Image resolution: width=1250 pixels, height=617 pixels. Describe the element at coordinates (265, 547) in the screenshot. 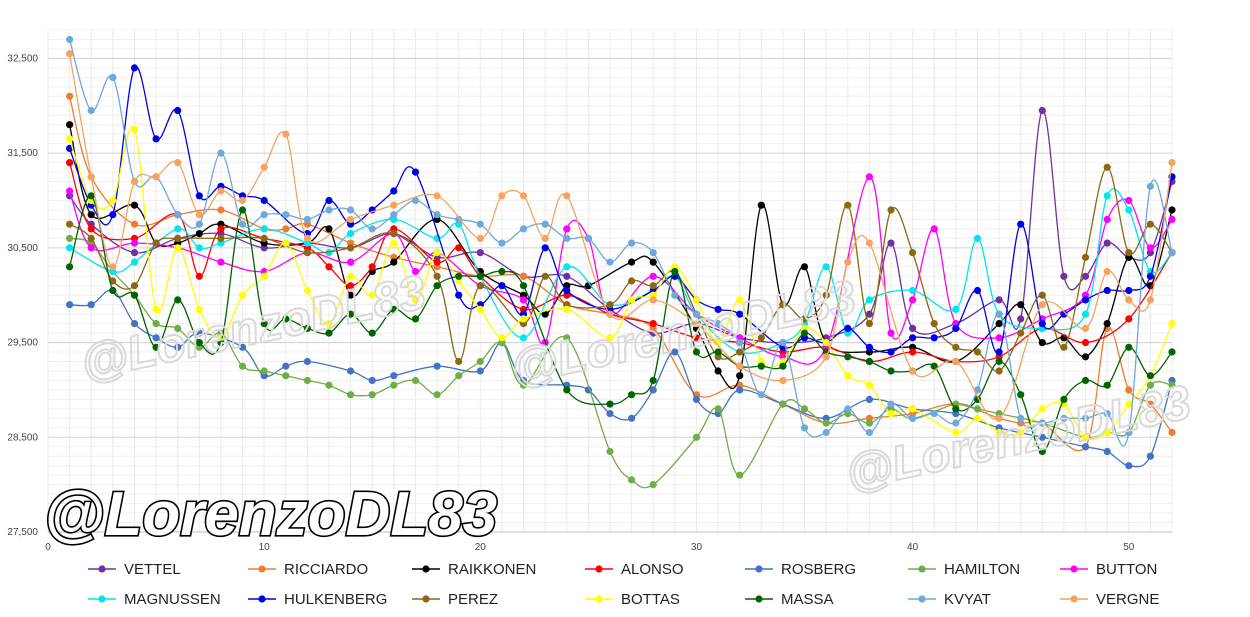

I see `x-tick-label: 10` at that location.